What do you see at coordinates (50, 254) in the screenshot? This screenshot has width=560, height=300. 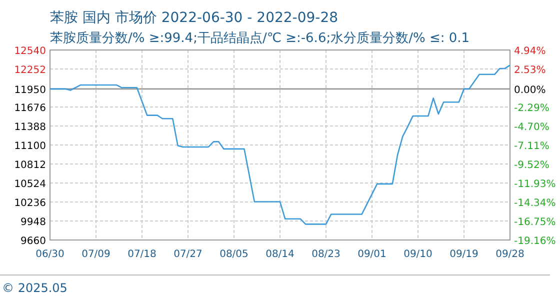 I see `x-tick-label: 06/30` at bounding box center [50, 254].